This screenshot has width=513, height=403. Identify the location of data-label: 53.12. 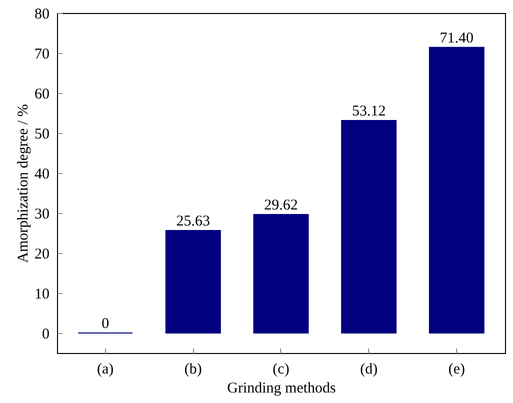
(369, 112).